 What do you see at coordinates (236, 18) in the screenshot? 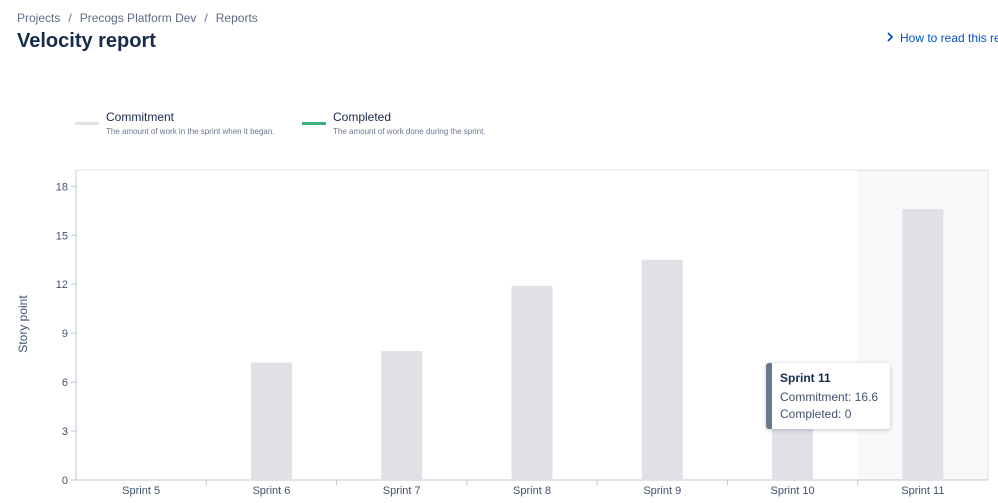
I see `breadcrumb-reports: Reports` at bounding box center [236, 18].